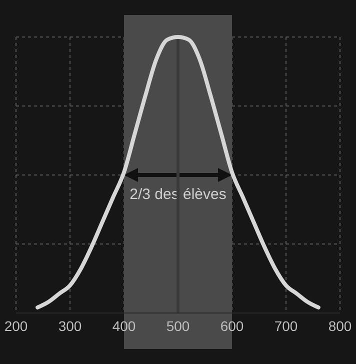 Image resolution: width=356 pixels, height=364 pixels. Describe the element at coordinates (124, 326) in the screenshot. I see `x-tick-label: 400` at that location.